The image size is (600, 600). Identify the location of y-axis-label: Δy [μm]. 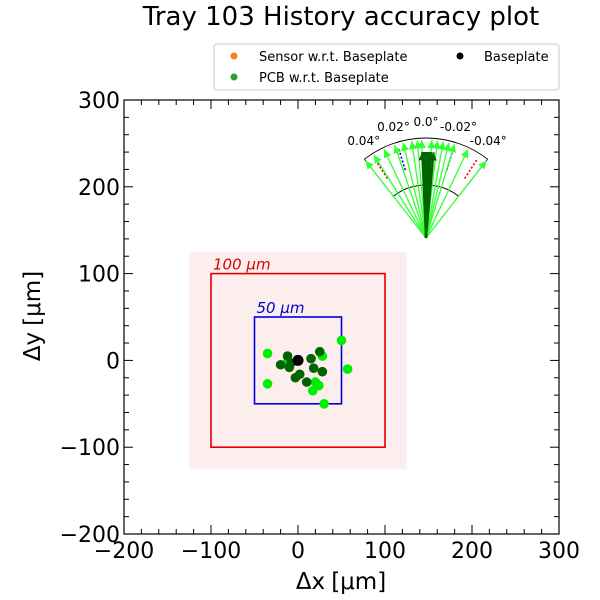
(33, 316).